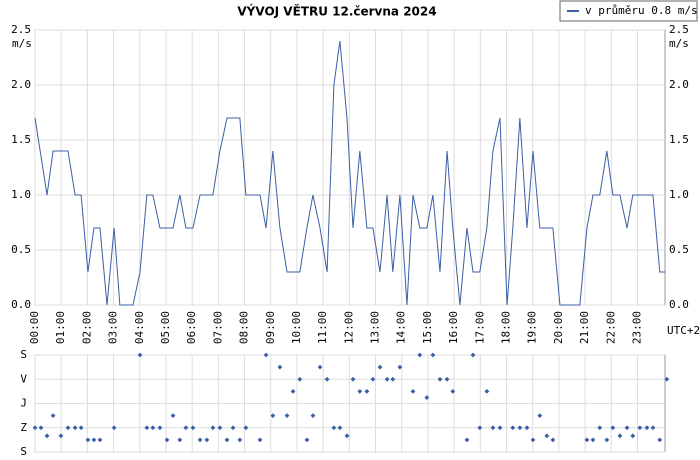 The image size is (700, 460). Describe the element at coordinates (113, 327) in the screenshot. I see `x-tick-label: 03:00` at that location.